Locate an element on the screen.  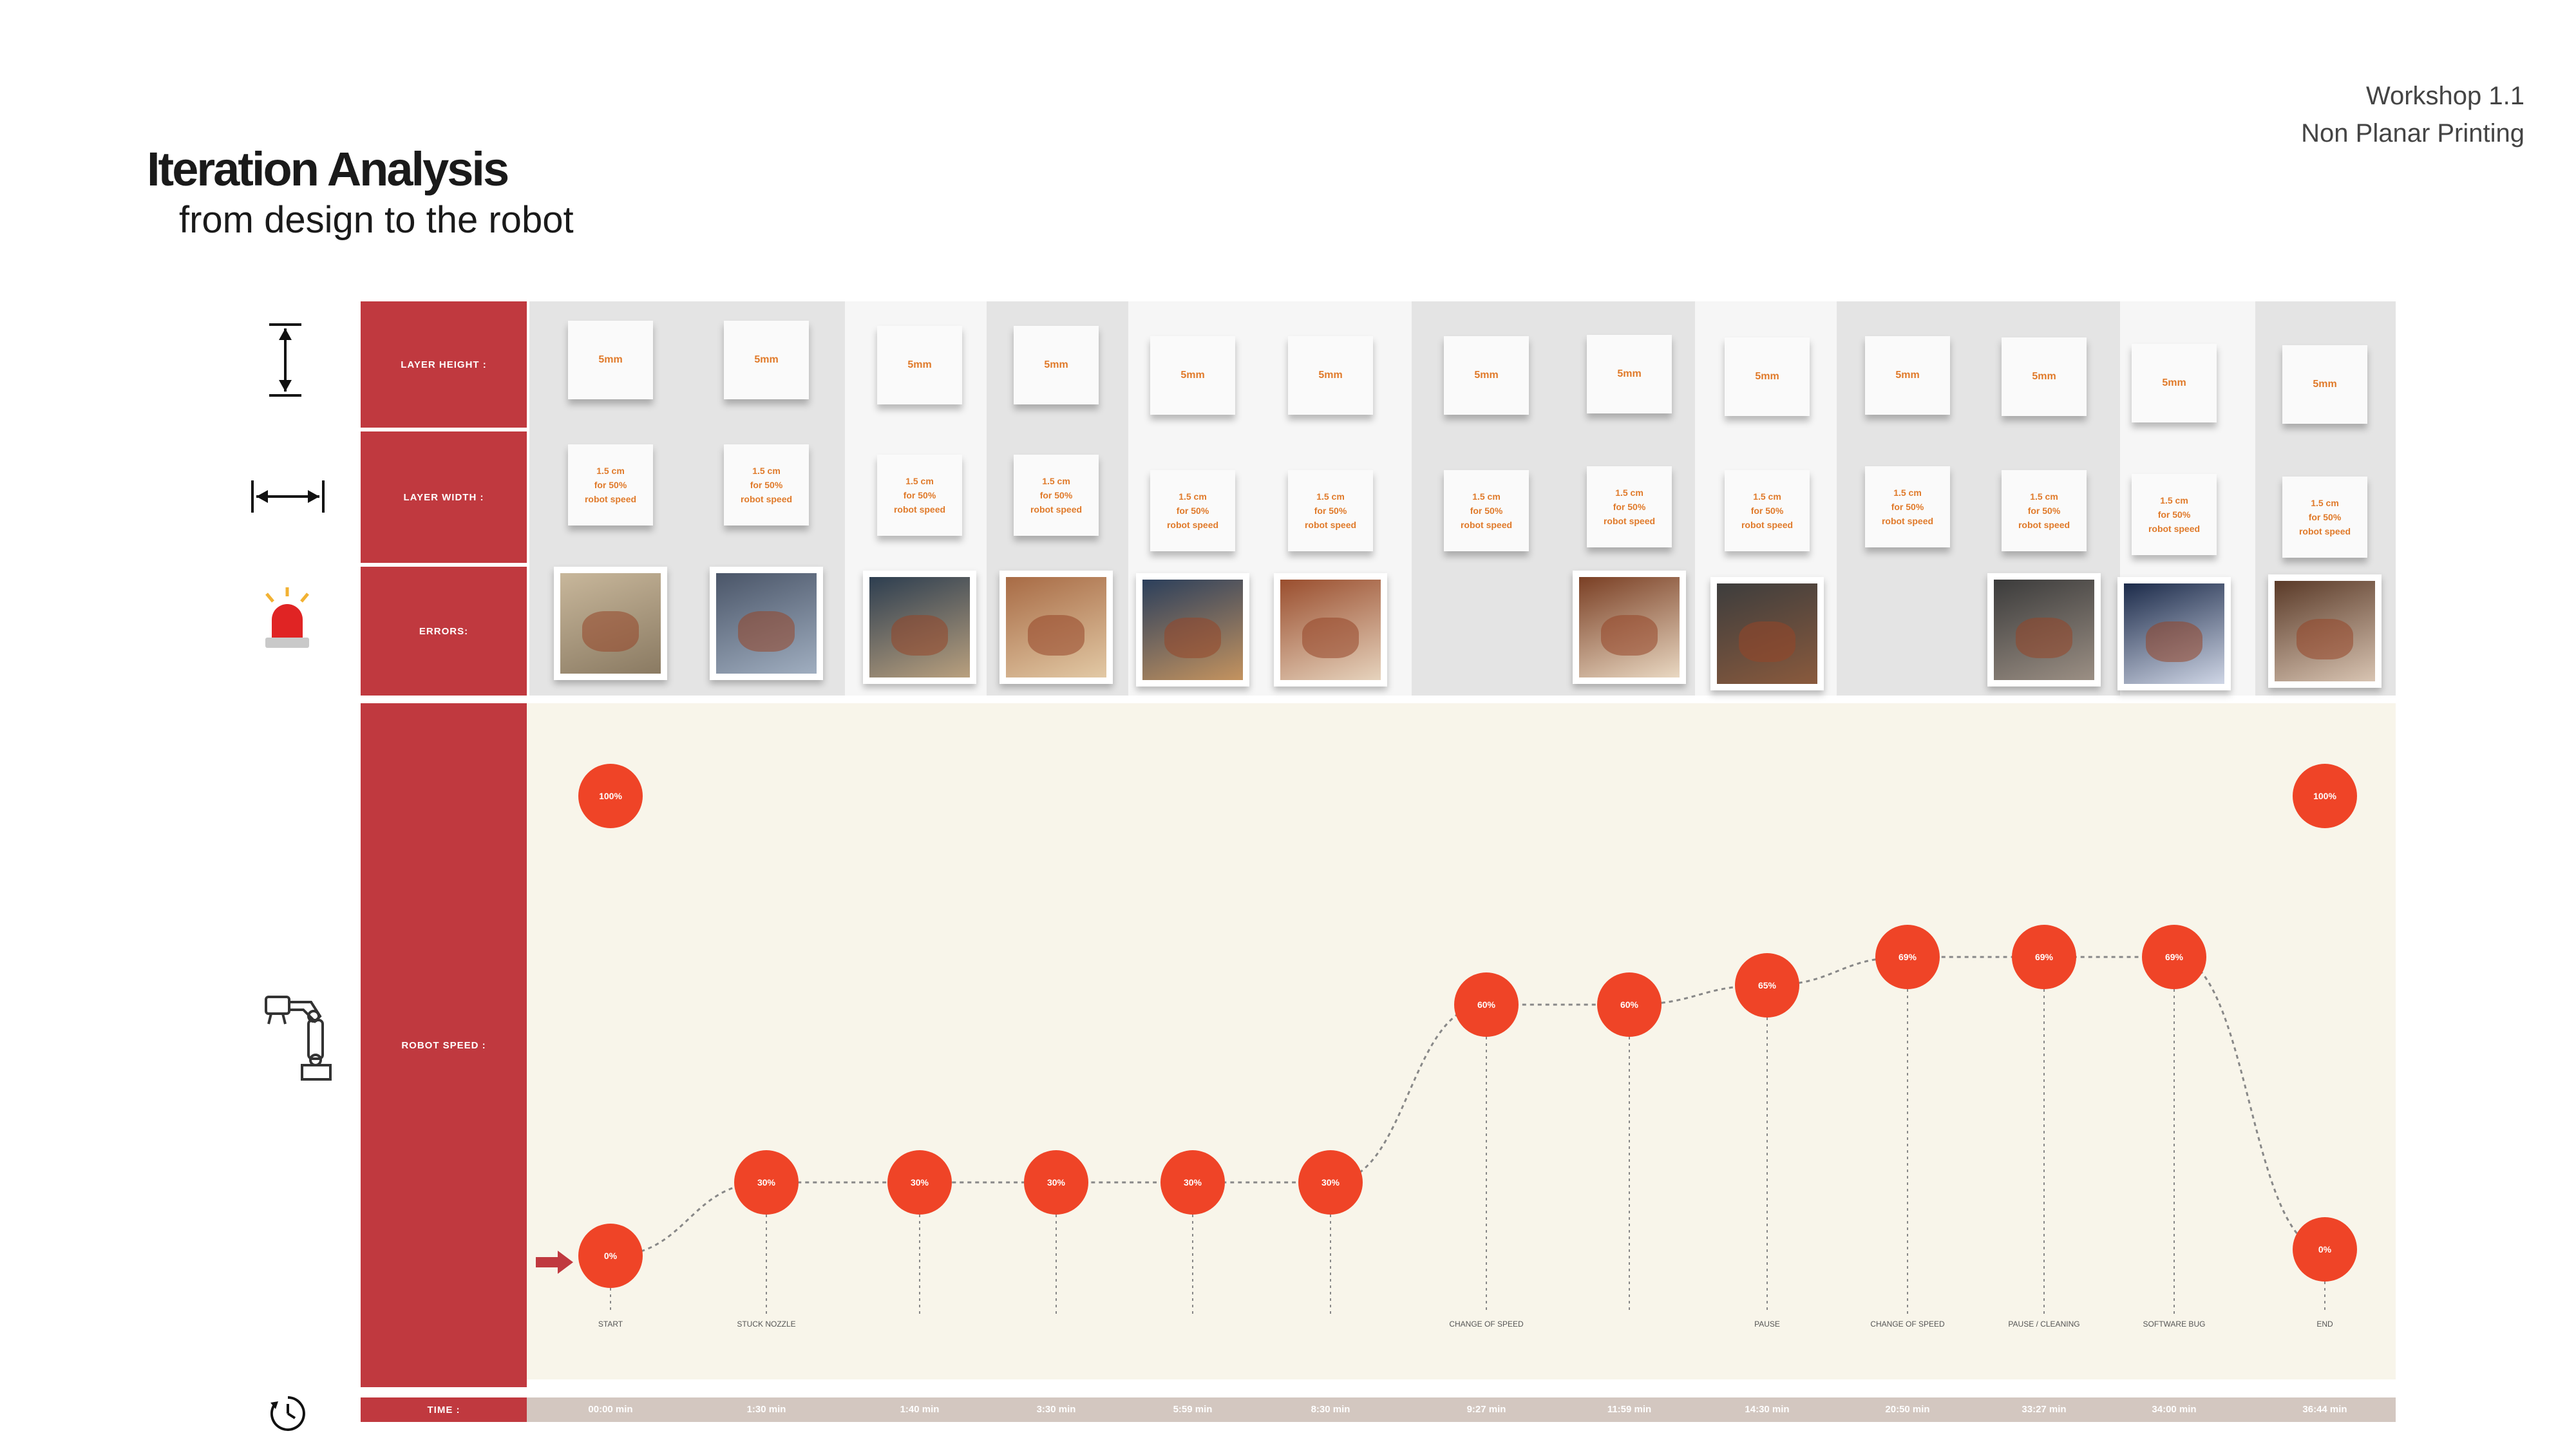
event-label: PAUSE is located at coordinates (1767, 1324).